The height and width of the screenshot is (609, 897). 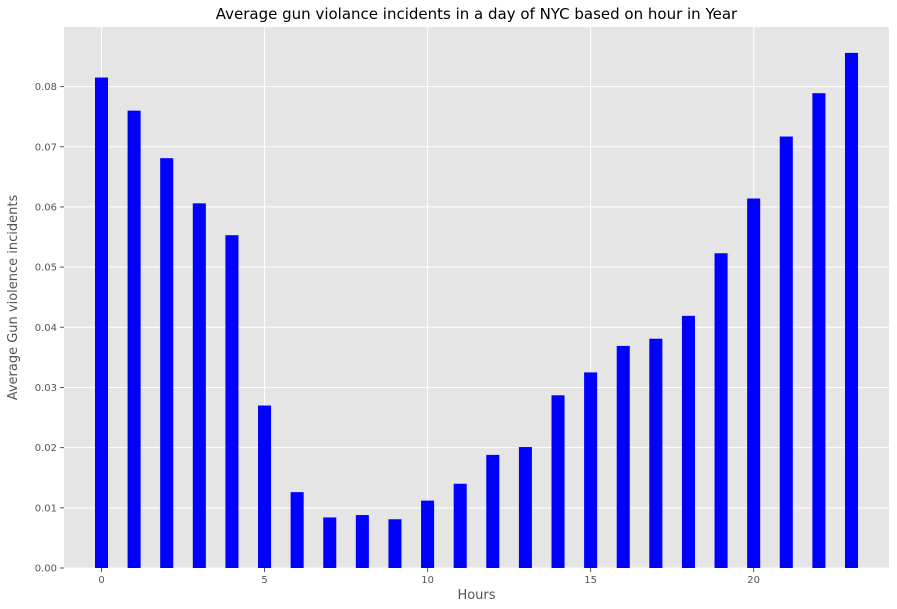 I want to click on x-axis-ticks: 0 5 10 15 20, so click(x=429, y=577).